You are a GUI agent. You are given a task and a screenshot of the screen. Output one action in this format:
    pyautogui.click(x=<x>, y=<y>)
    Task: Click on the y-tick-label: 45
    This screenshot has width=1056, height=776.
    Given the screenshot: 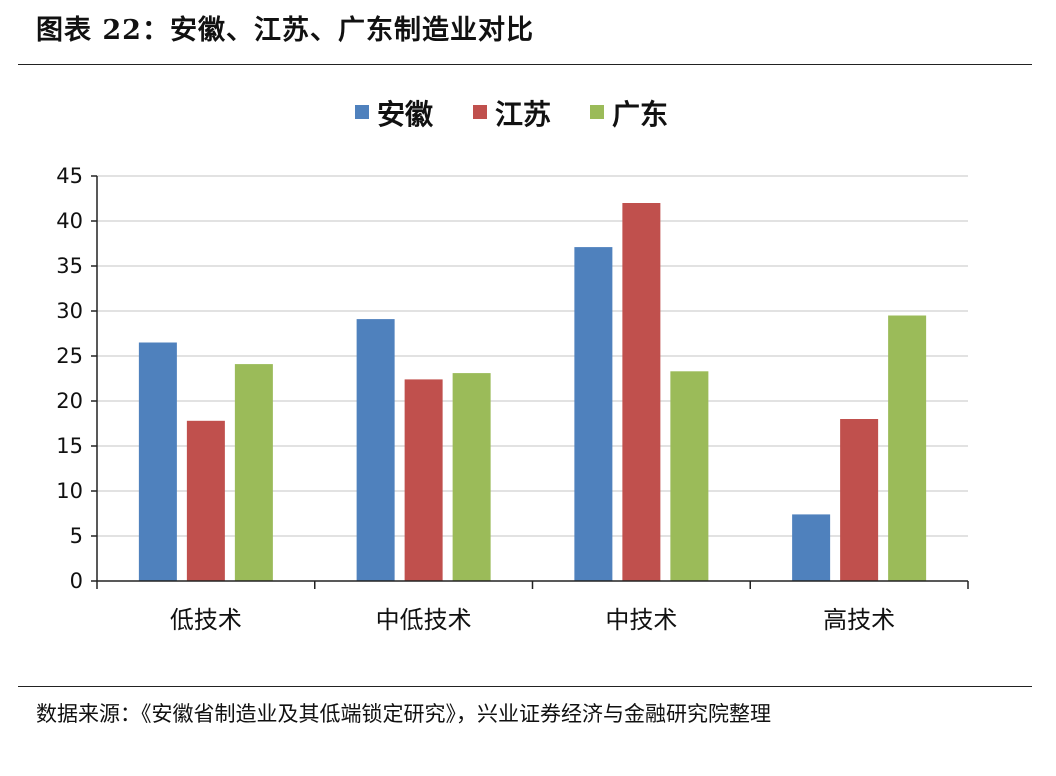 What is the action you would take?
    pyautogui.click(x=69, y=176)
    